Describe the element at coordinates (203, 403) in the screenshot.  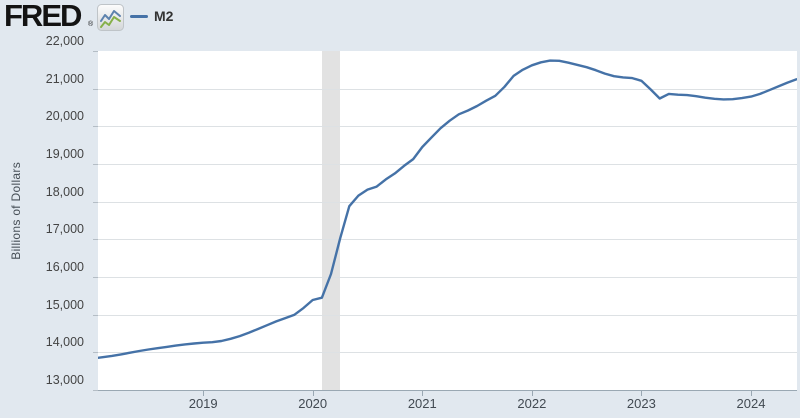
I see `x-tick-label: 2019` at that location.